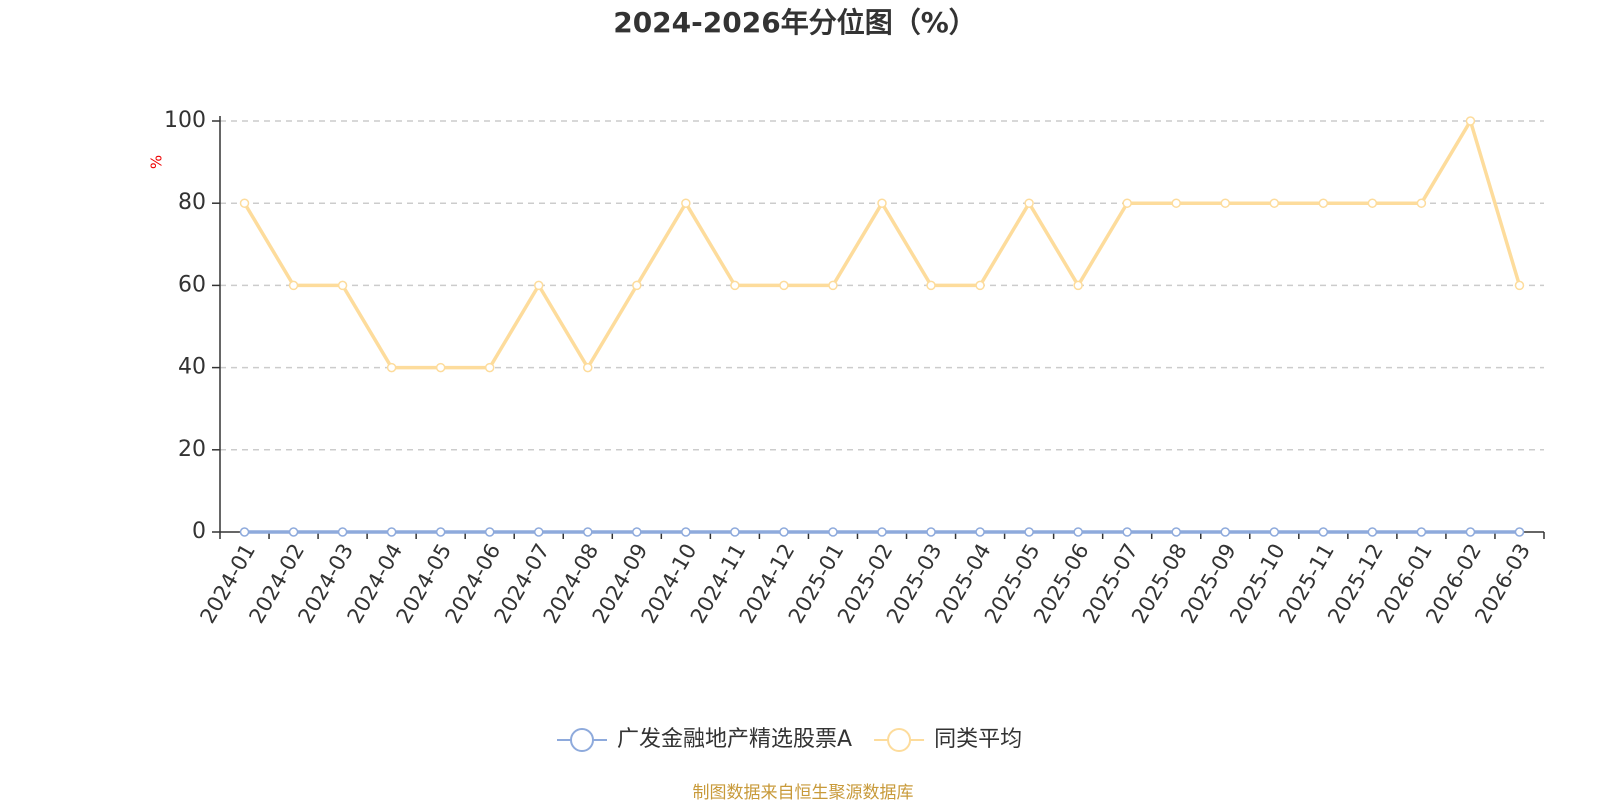 The height and width of the screenshot is (800, 1600). What do you see at coordinates (157, 162) in the screenshot?
I see `y-unit: %` at bounding box center [157, 162].